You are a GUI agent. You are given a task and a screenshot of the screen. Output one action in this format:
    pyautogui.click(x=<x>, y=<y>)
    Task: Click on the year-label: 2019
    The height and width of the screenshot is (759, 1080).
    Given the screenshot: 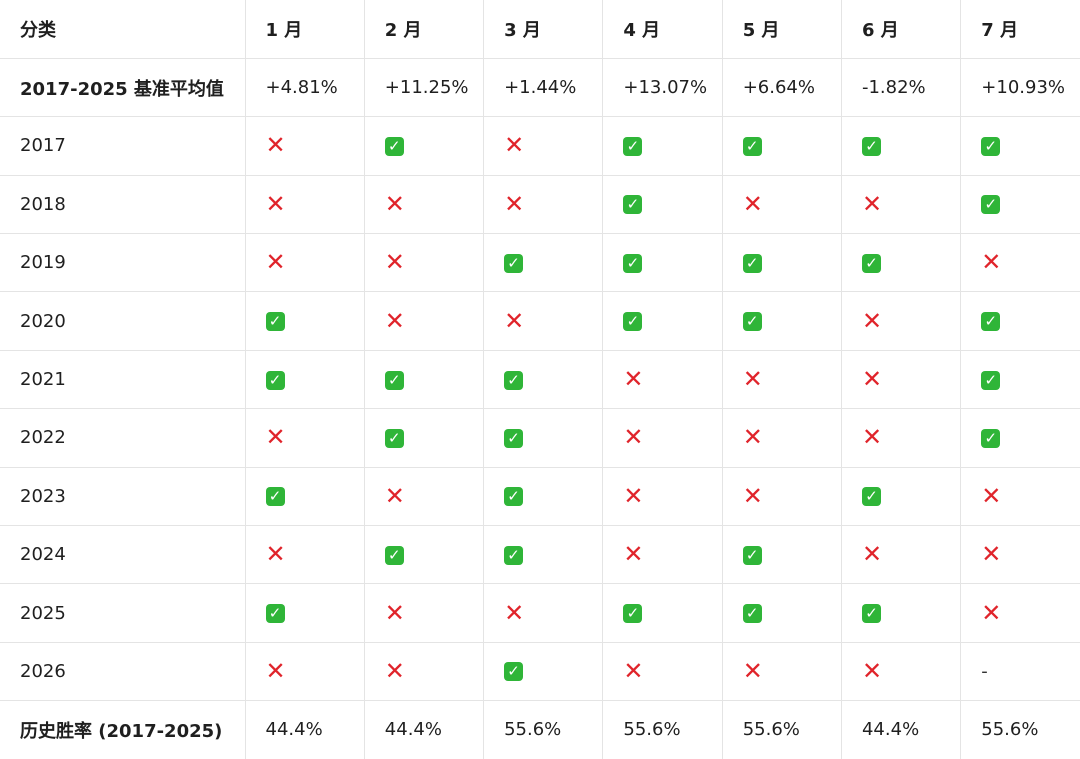 What is the action you would take?
    pyautogui.click(x=123, y=263)
    